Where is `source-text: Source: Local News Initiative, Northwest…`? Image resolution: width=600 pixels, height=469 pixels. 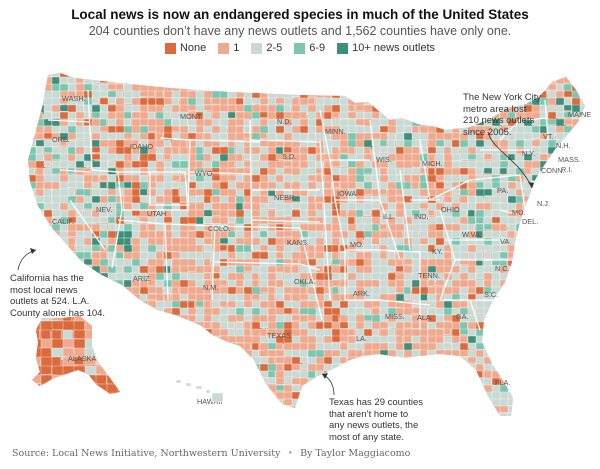 source-text: Source: Local News Initiative, Northwest… is located at coordinates (146, 453).